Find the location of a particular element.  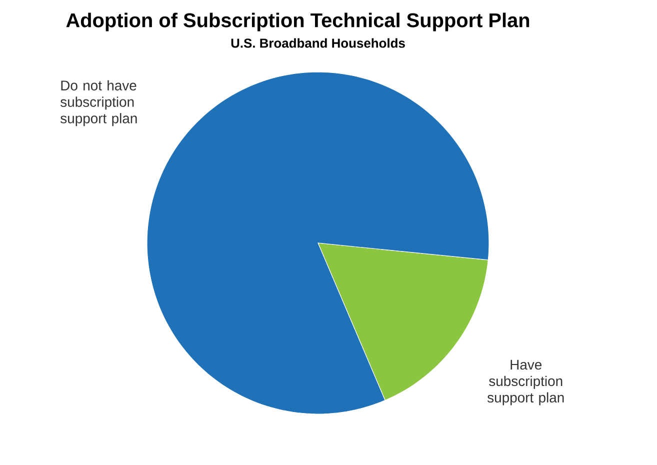

slice-label: Do not have subscription support plan is located at coordinates (98, 103).